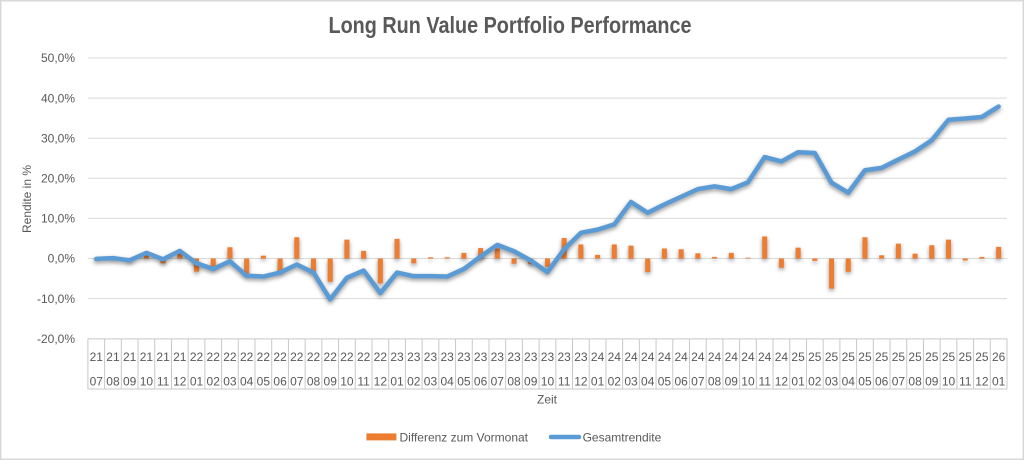 This screenshot has height=465, width=1024. Describe the element at coordinates (58, 98) in the screenshot. I see `svg-text: 40,0%` at that location.